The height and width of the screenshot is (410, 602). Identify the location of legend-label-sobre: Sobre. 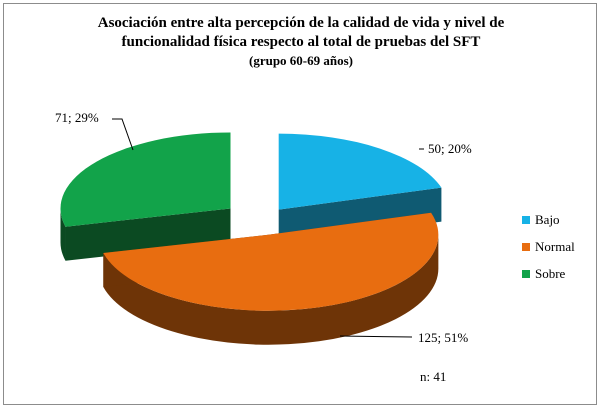
(550, 273).